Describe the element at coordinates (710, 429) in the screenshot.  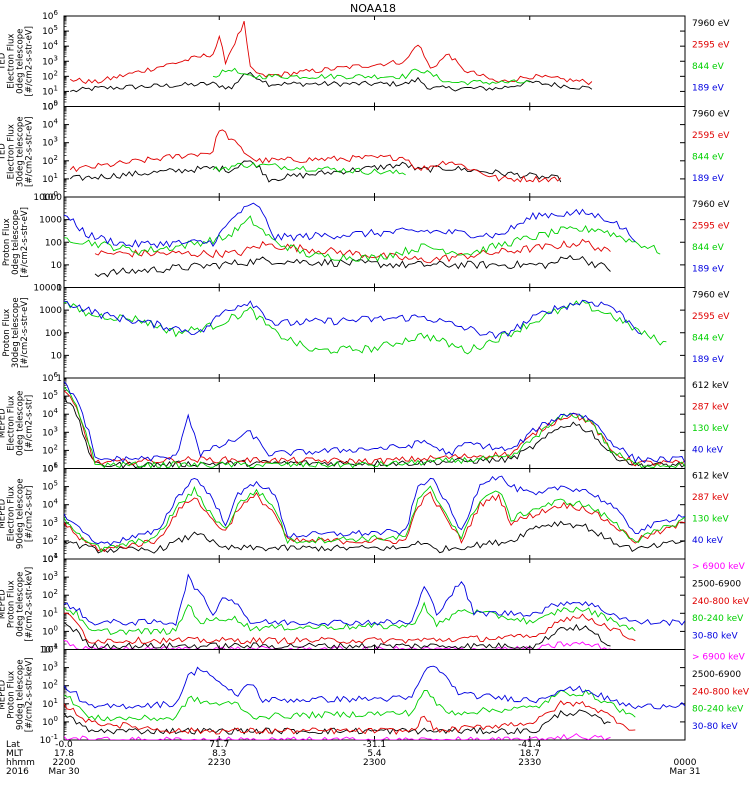
I see `legend-entry: 130 keV` at that location.